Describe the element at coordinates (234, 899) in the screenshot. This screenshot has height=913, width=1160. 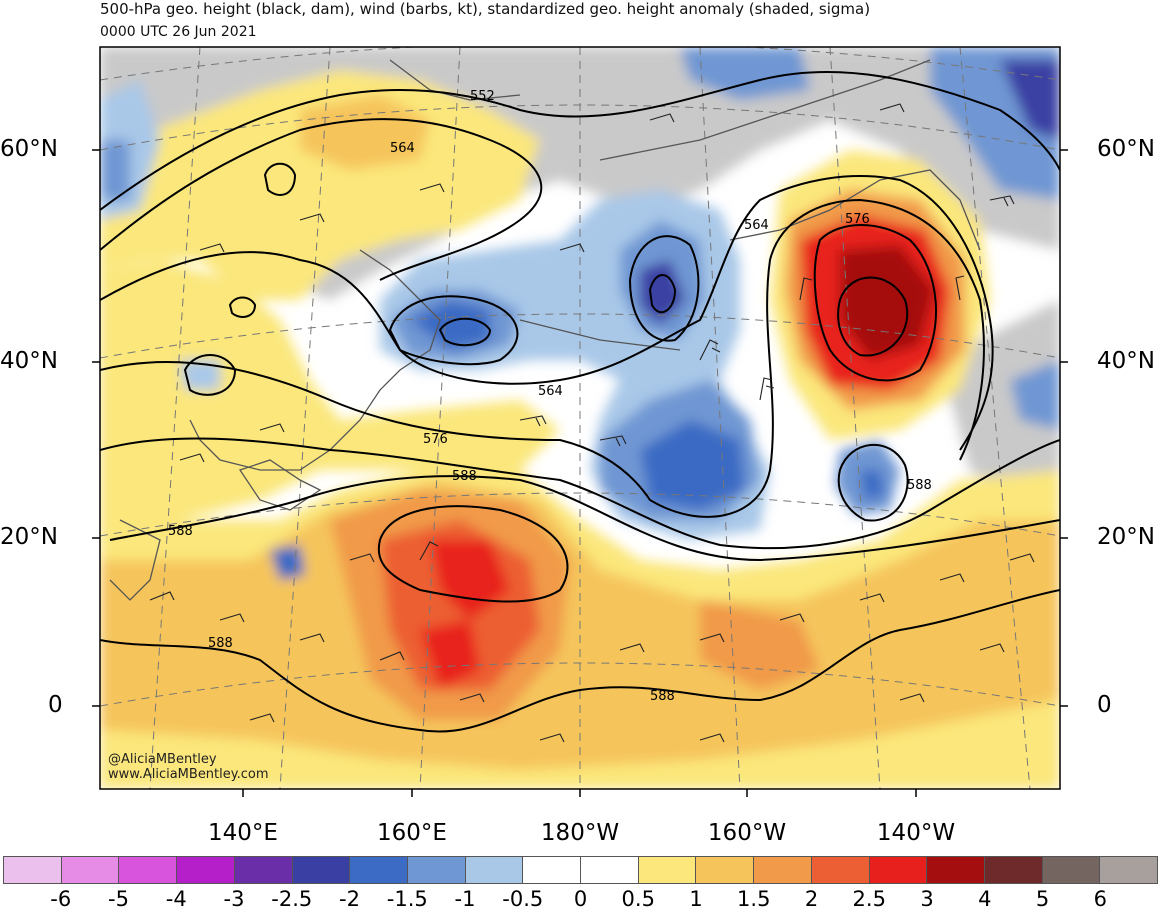
I see `colorbar-label: -3` at that location.